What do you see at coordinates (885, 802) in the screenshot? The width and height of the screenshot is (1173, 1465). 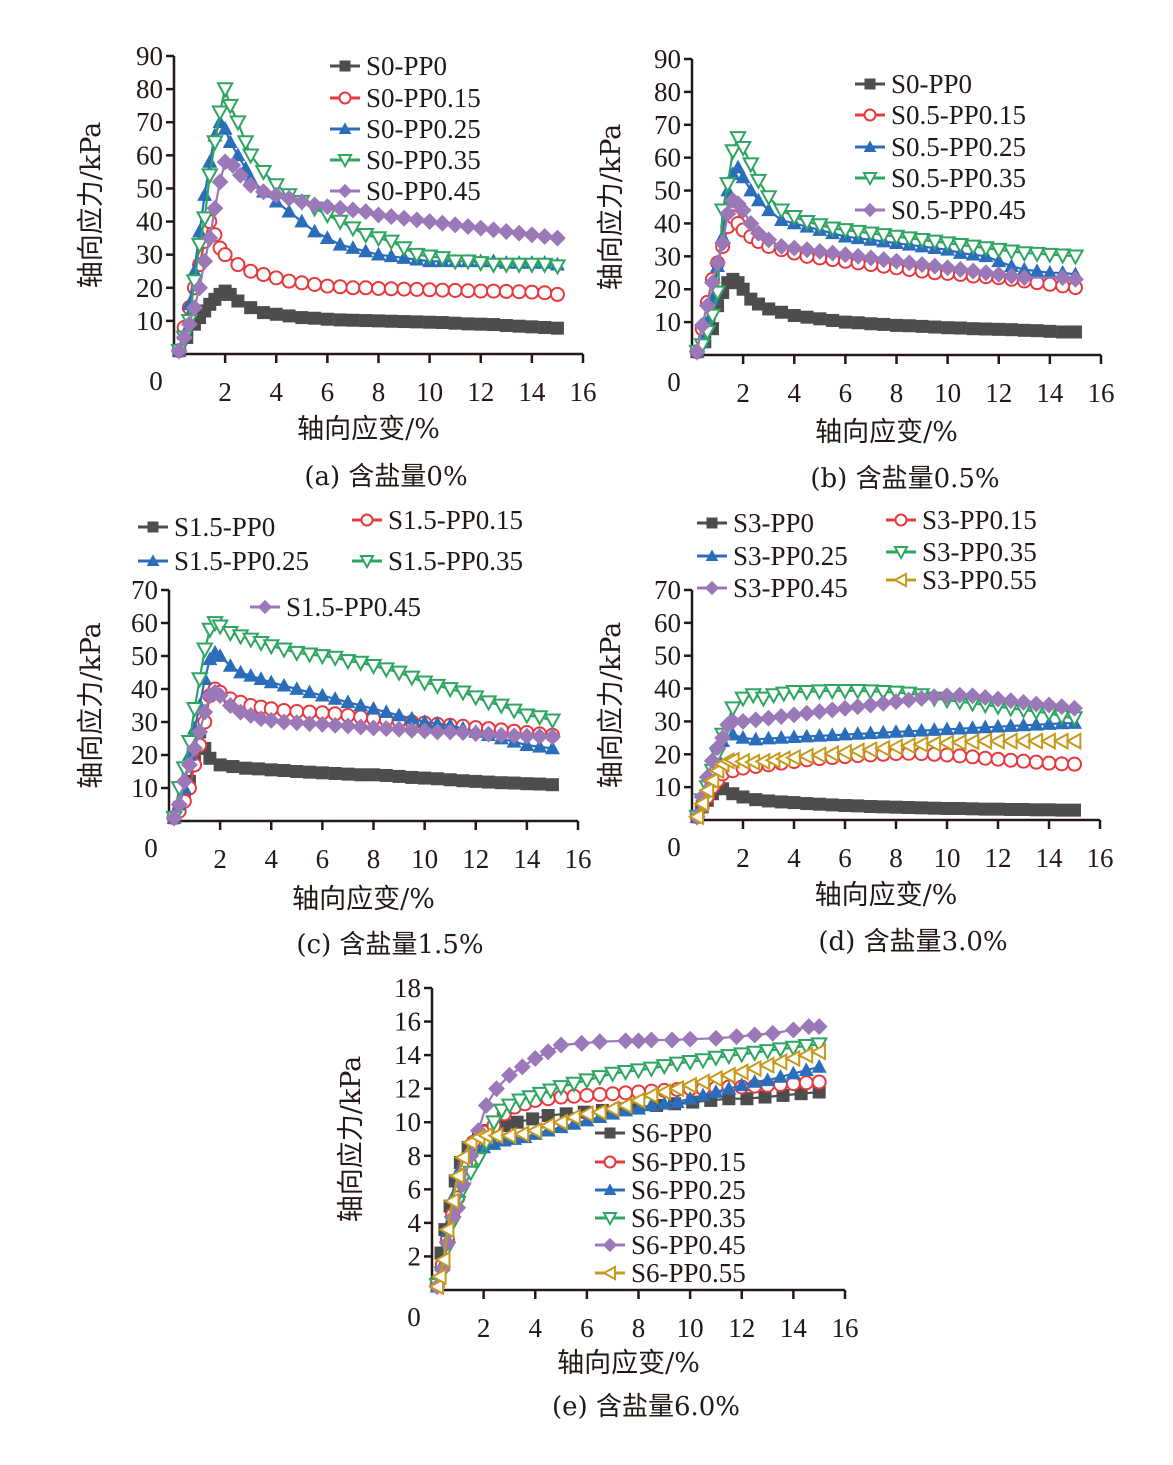 I see `series-S3-PP0` at bounding box center [885, 802].